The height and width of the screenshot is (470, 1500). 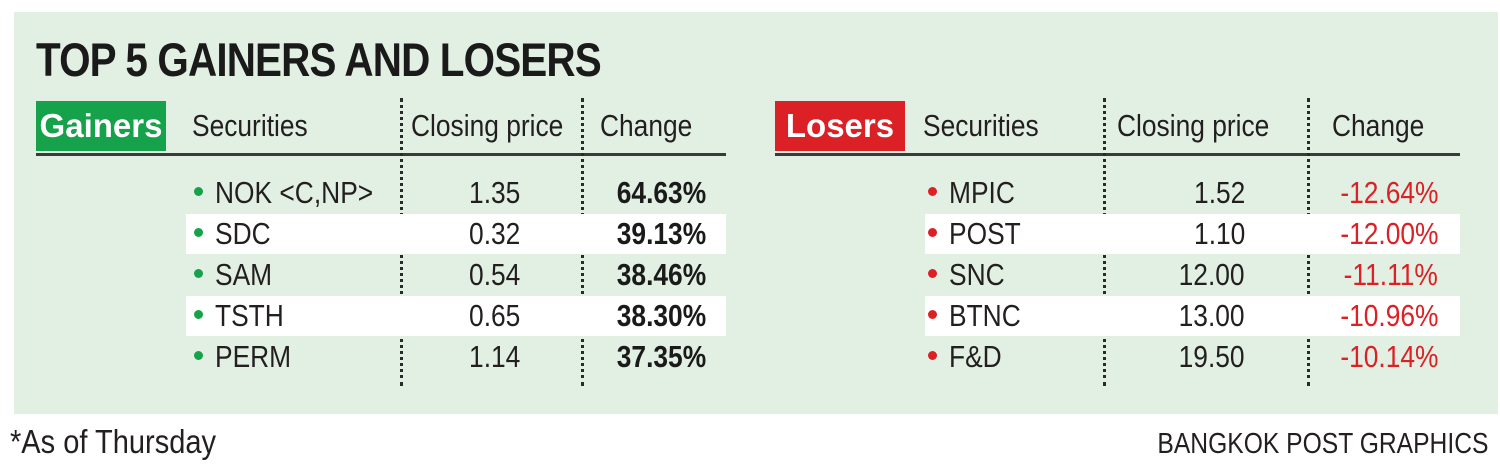 What do you see at coordinates (1388, 356) in the screenshot?
I see `change-value: -10.14%` at bounding box center [1388, 356].